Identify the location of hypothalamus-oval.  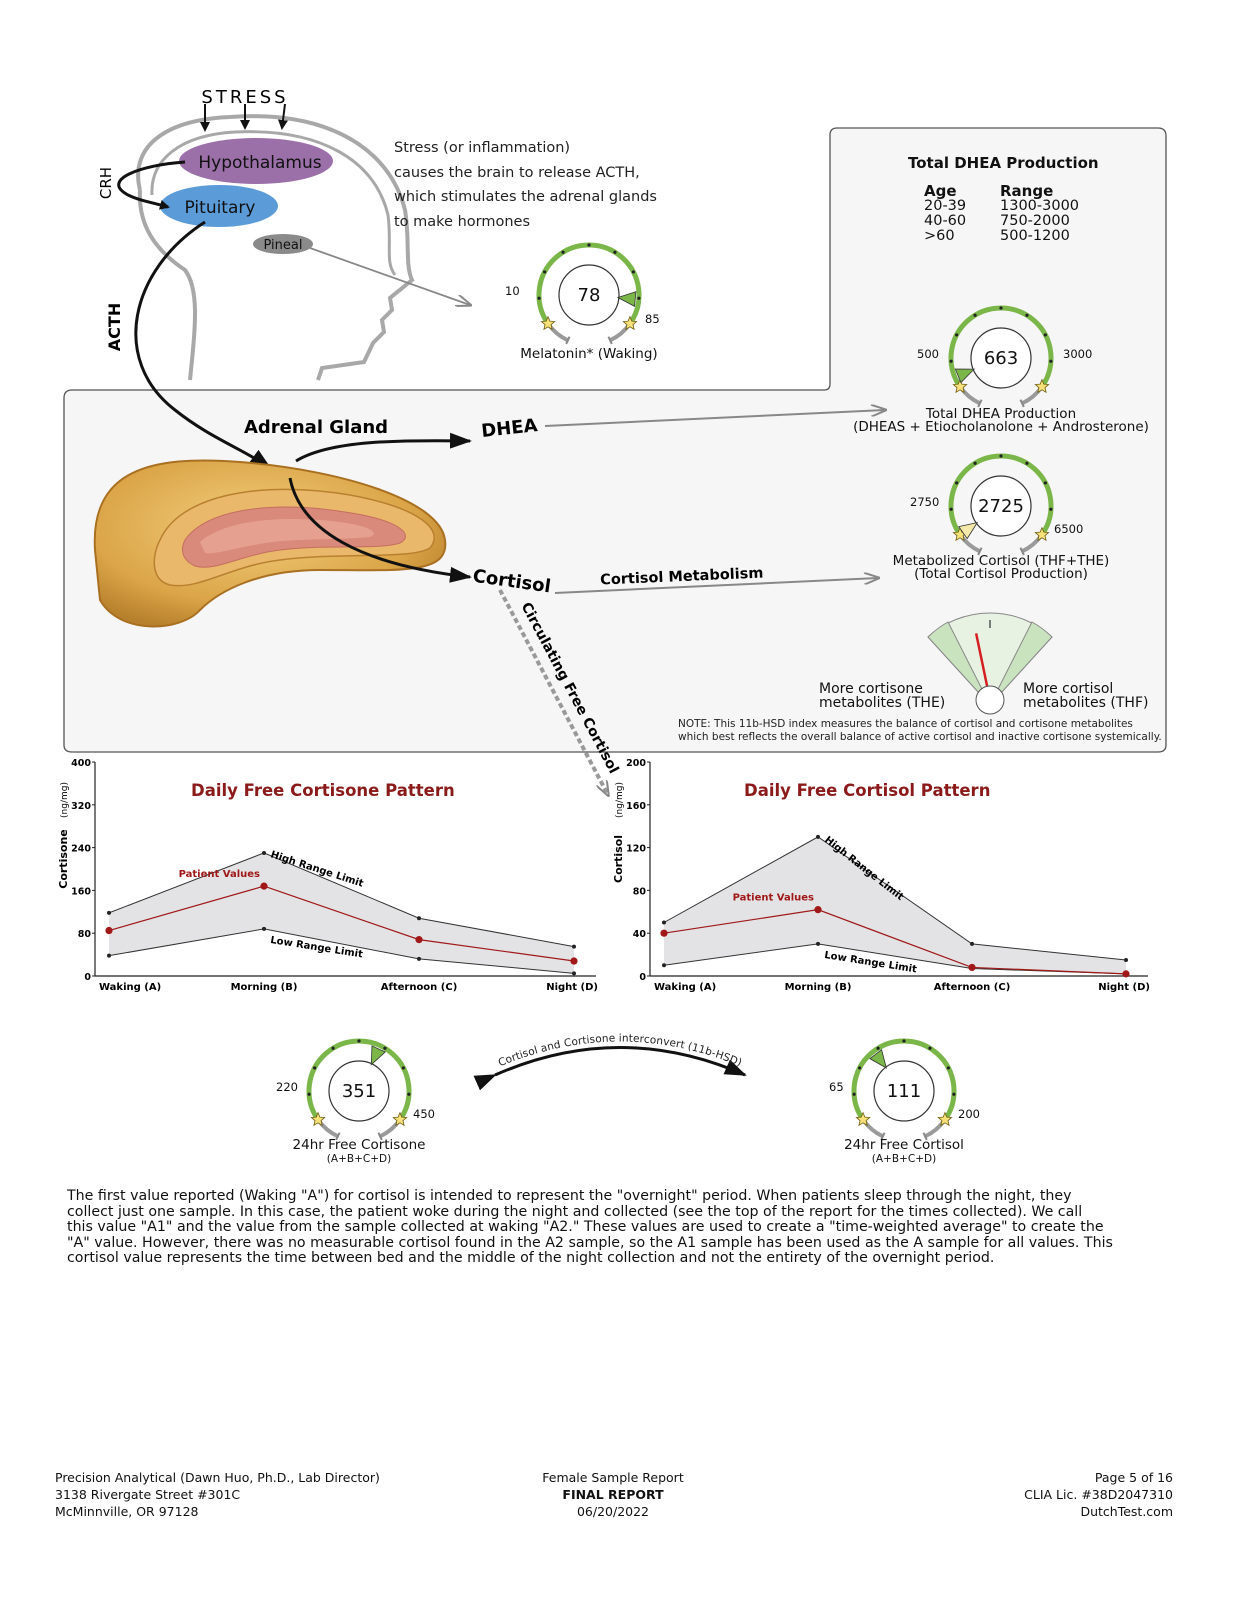
(256, 161).